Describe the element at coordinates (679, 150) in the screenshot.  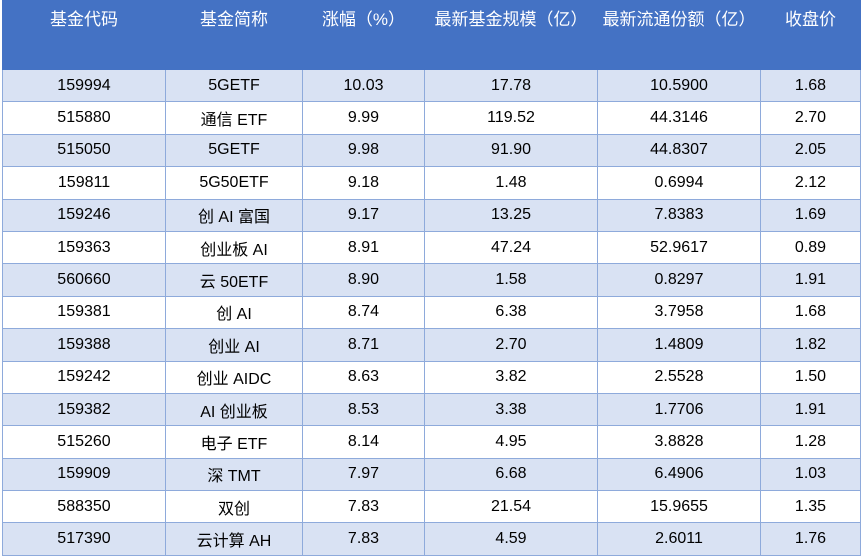
I see `table-cell: 44.8307` at that location.